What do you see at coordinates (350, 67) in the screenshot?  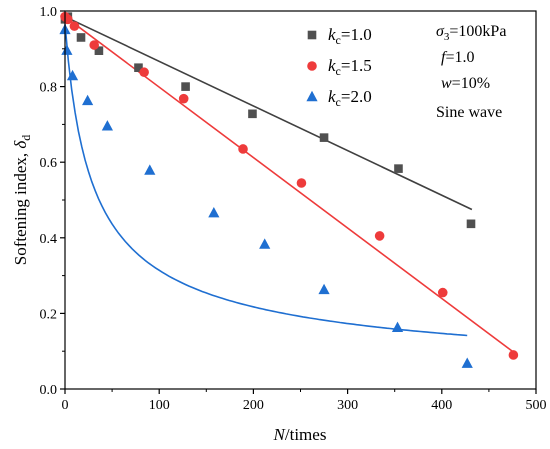 I see `legend-label-series-2: kc=1.5` at bounding box center [350, 67].